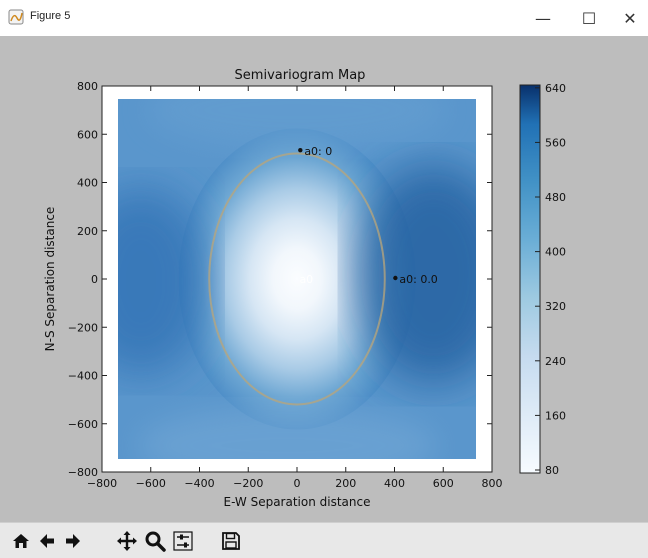 This screenshot has width=648, height=558. Describe the element at coordinates (443, 483) in the screenshot. I see `x-tick-label: 600` at that location.